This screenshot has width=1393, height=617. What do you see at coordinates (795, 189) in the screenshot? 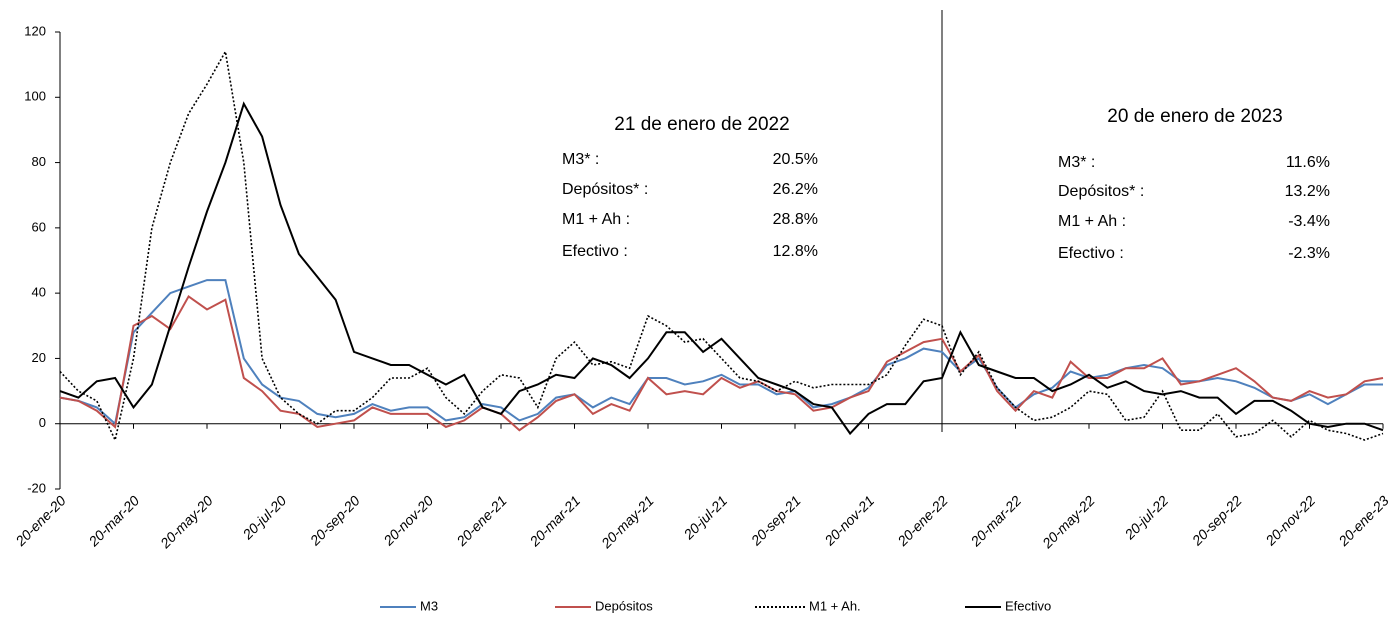
I see `annotation-value: 26.2%` at bounding box center [795, 189].